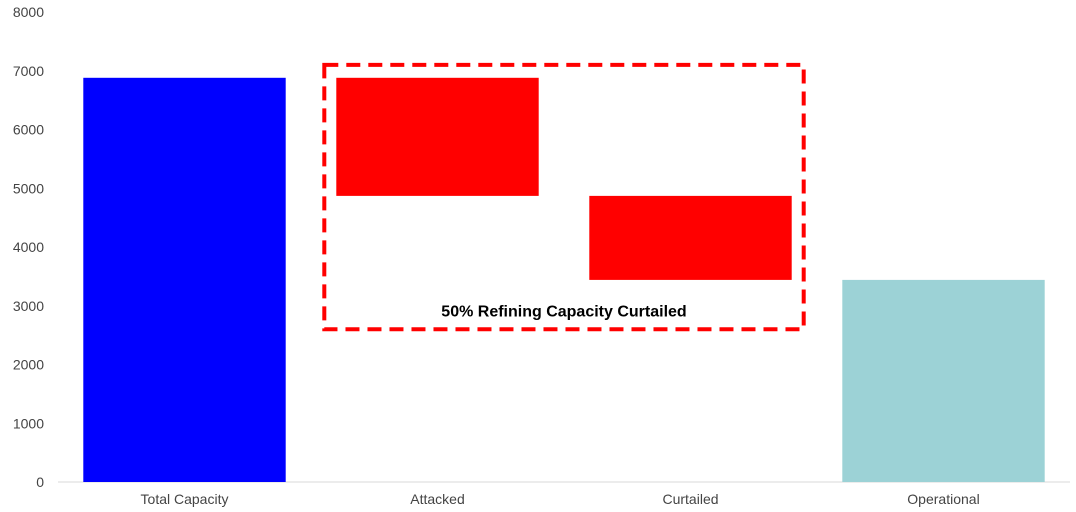  I want to click on y-tick-label: 7000, so click(28, 71).